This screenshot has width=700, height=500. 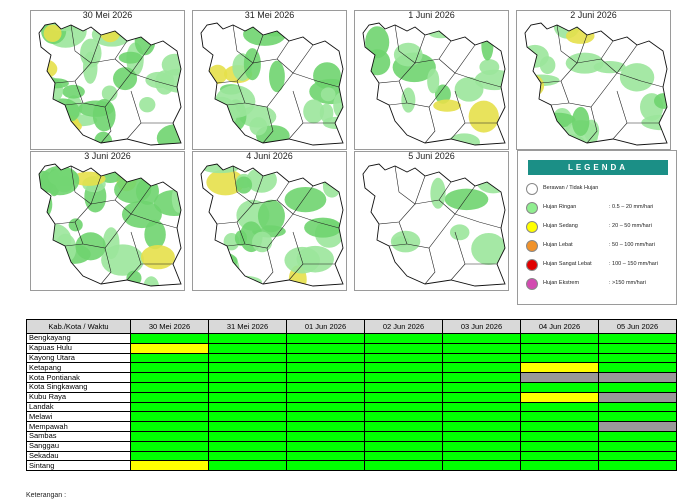 What do you see at coordinates (78, 456) in the screenshot?
I see `region-name: Sekadau` at bounding box center [78, 456].